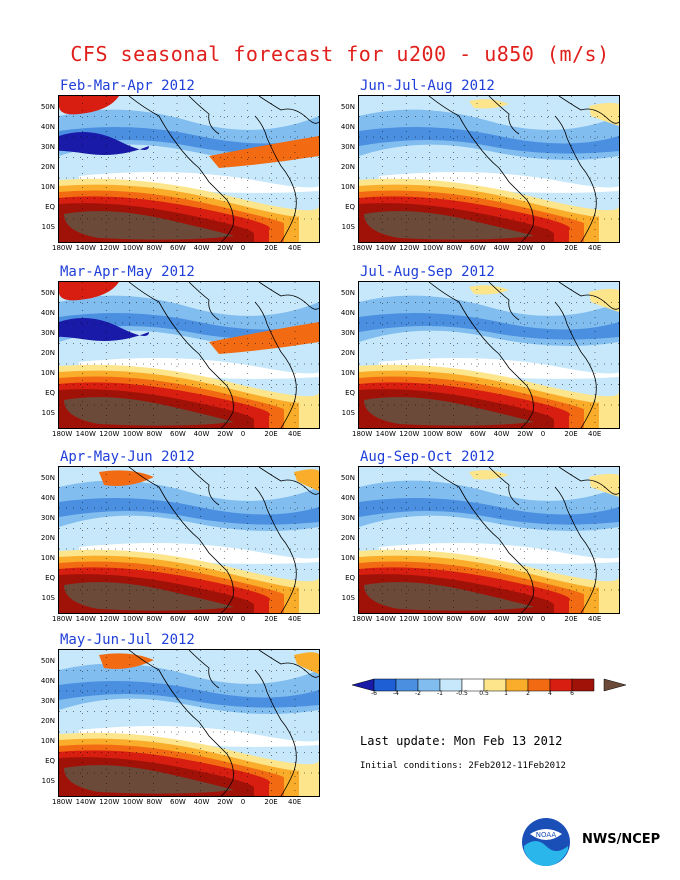 This screenshot has height=880, width=680. I want to click on colorbar-tick-label: -2, so click(418, 693).